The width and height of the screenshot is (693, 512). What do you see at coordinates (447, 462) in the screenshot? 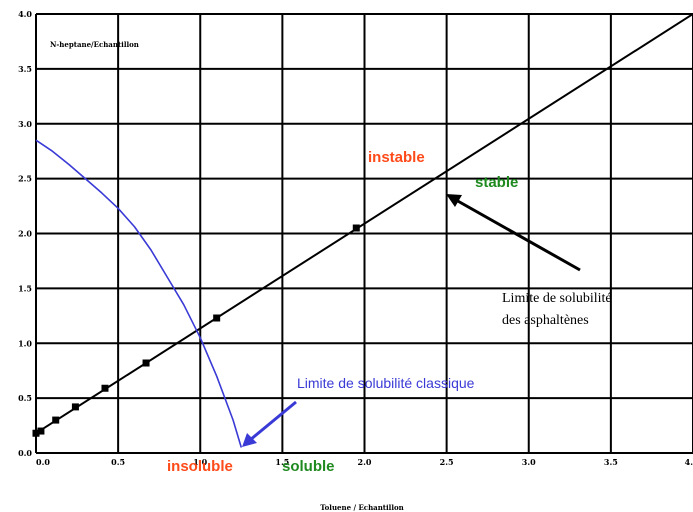
I see `x-tick-label: 2.5` at bounding box center [447, 462].